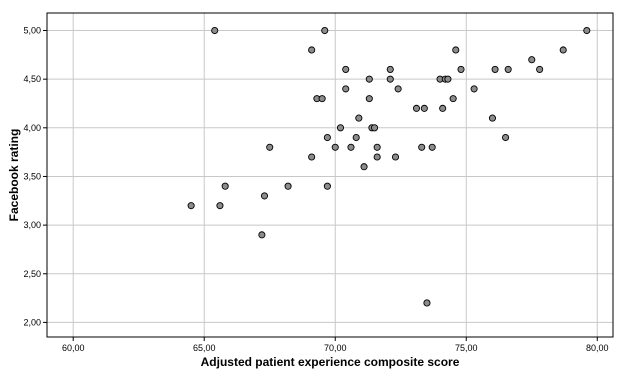  What do you see at coordinates (73, 348) in the screenshot?
I see `x-tick-label: 60,00` at bounding box center [73, 348].